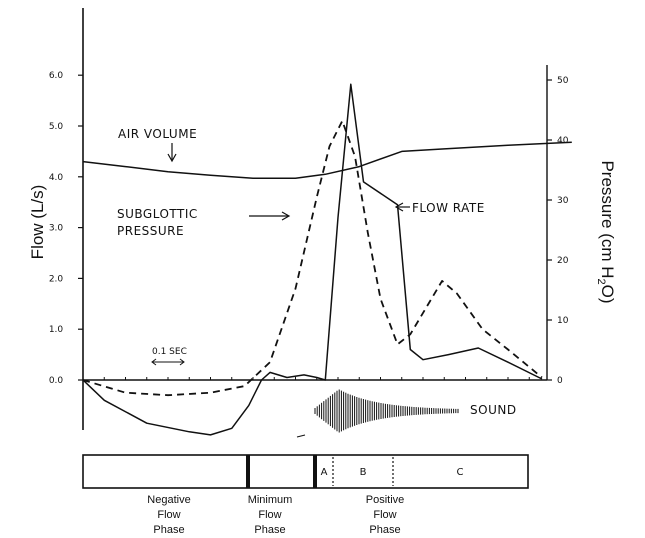 This screenshot has width=645, height=538. I want to click on phase-bar, so click(305, 471).